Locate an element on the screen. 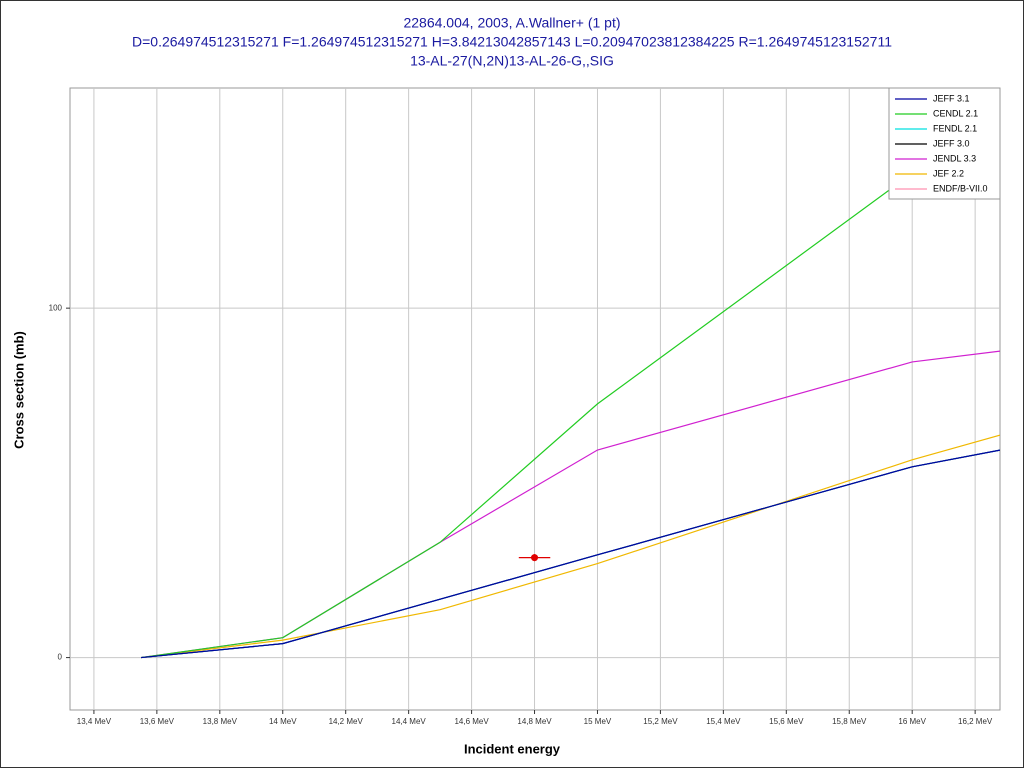 This screenshot has height=768, width=1024. x-axis-label: Incident energy is located at coordinates (512, 748).